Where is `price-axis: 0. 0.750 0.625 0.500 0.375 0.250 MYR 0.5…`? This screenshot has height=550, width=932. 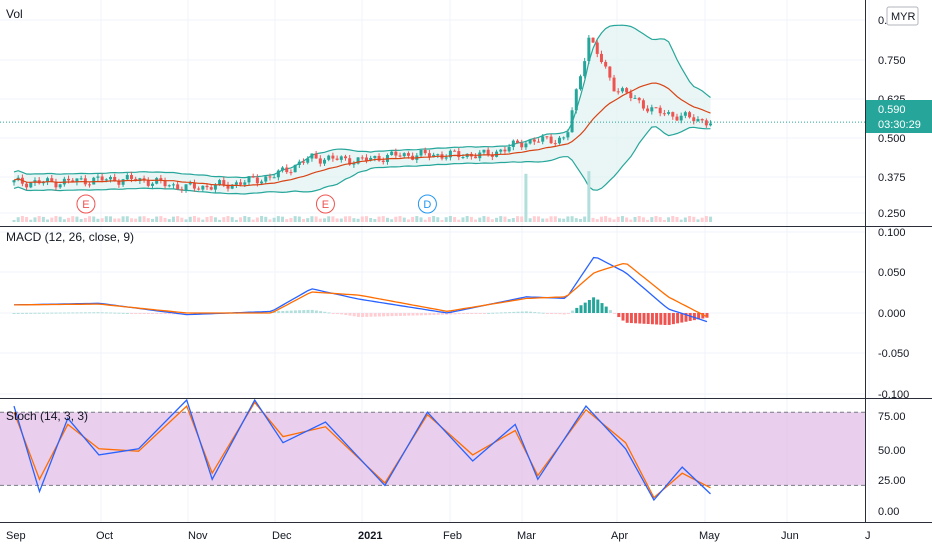 price-axis: 0. 0.750 0.625 0.500 0.375 0.250 MYR 0.5… is located at coordinates (899, 113).